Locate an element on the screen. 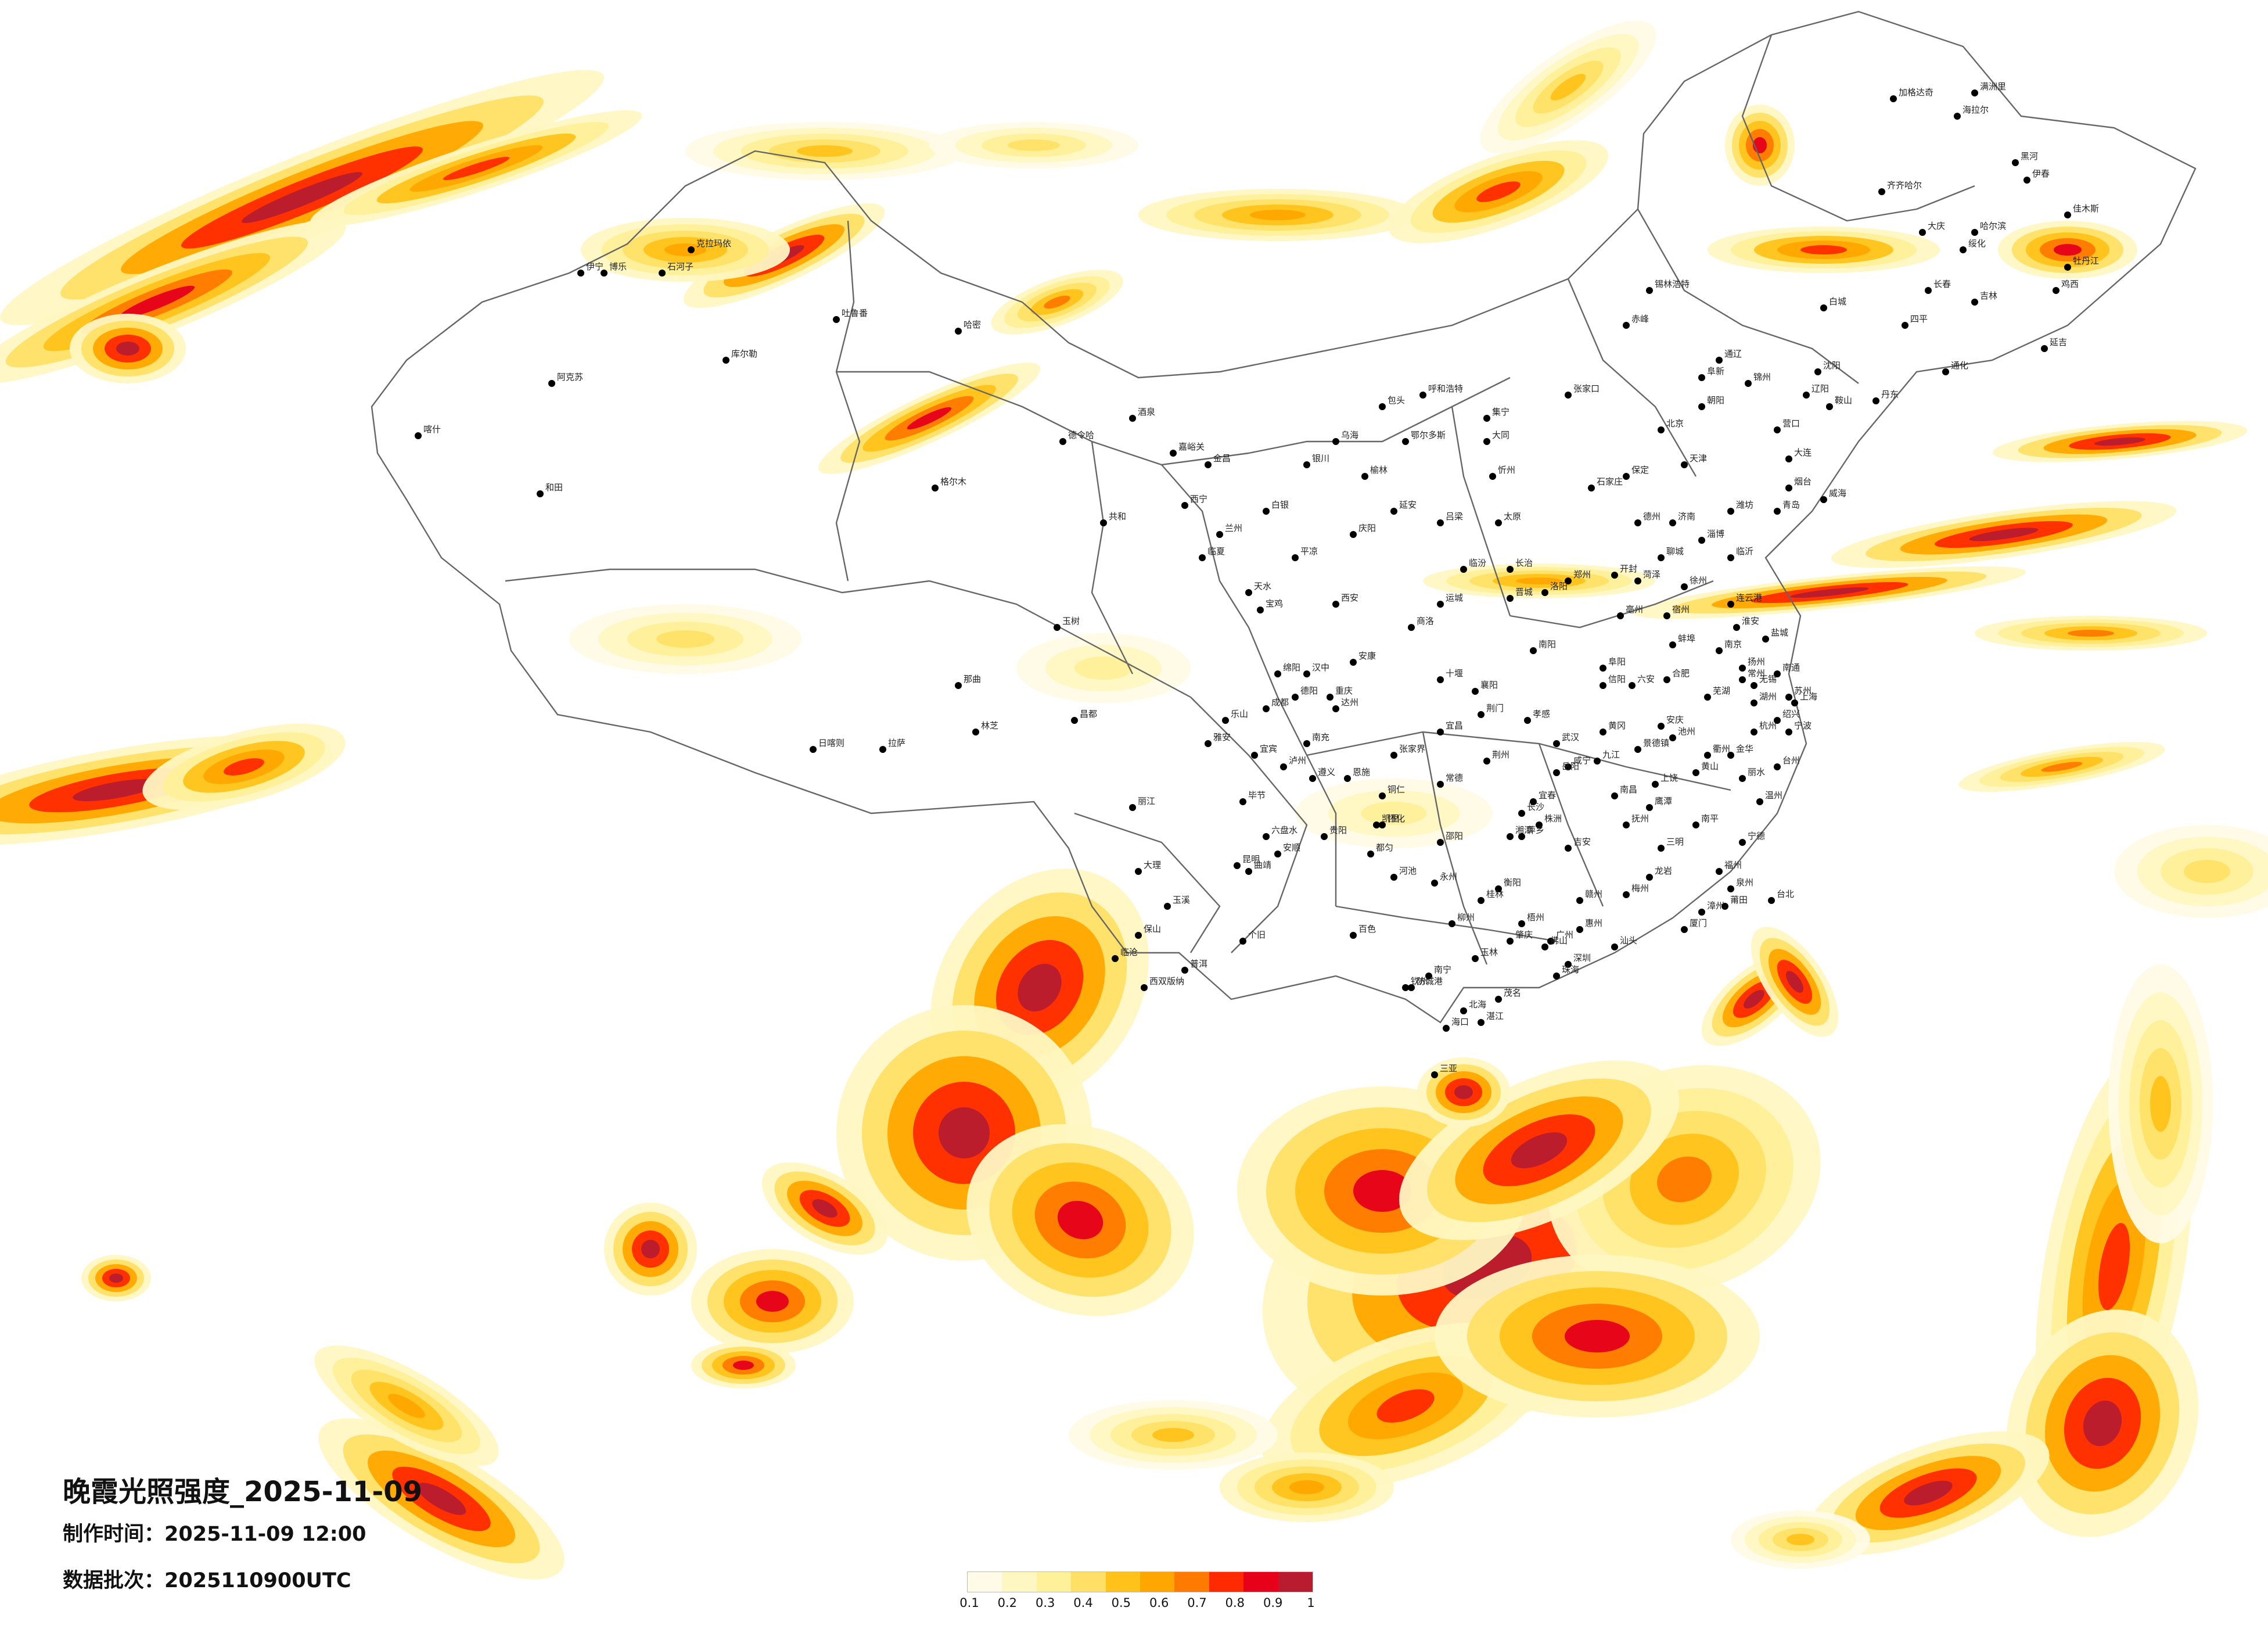  city-label: 鸡西 is located at coordinates (2070, 284).